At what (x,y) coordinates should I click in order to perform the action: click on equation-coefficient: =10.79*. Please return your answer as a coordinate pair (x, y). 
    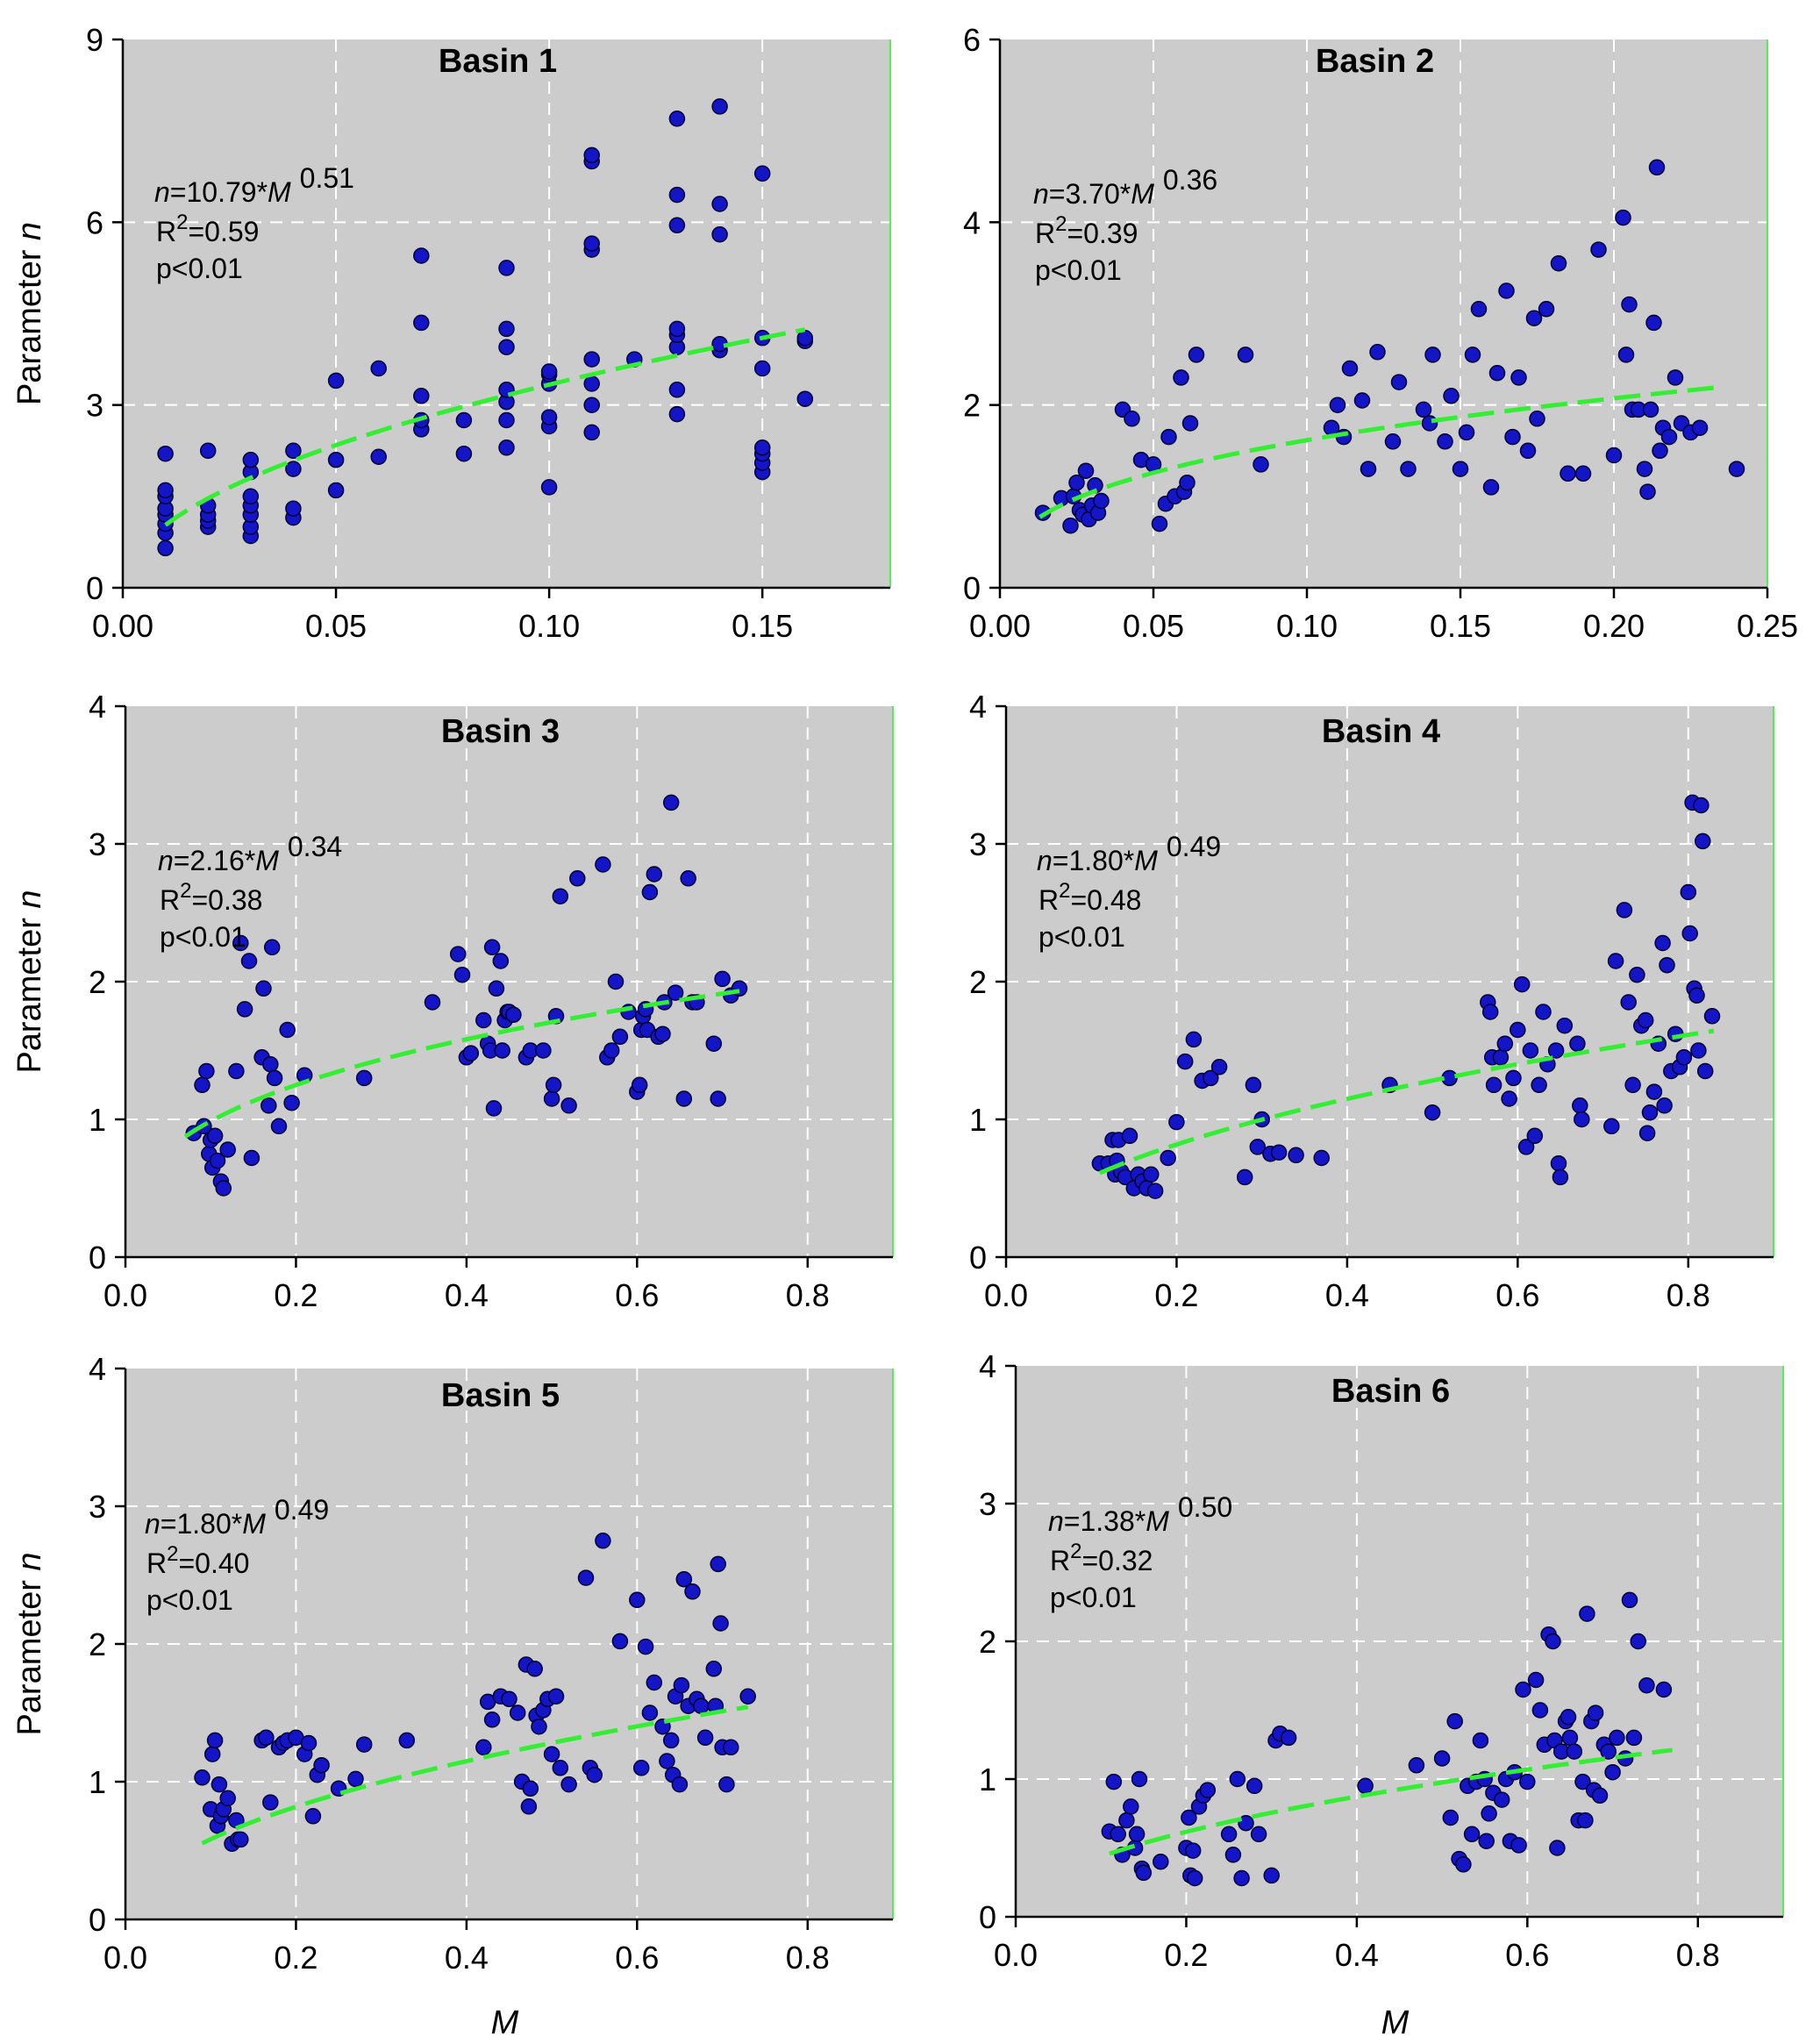
    Looking at the image, I should click on (219, 192).